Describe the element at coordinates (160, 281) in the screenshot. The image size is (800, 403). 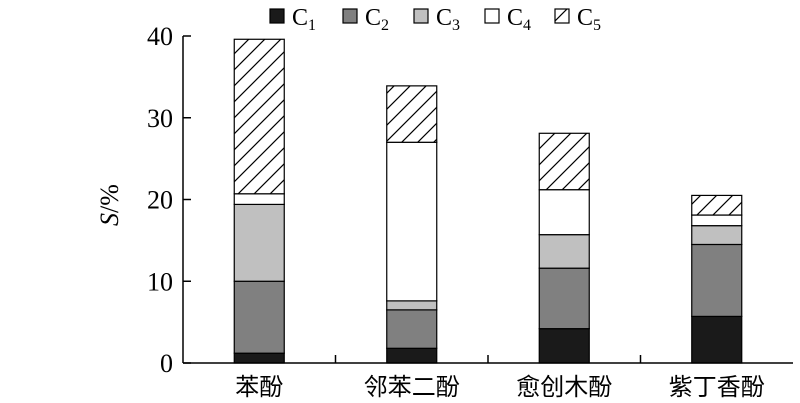
I see `y-tick-label: 10` at that location.